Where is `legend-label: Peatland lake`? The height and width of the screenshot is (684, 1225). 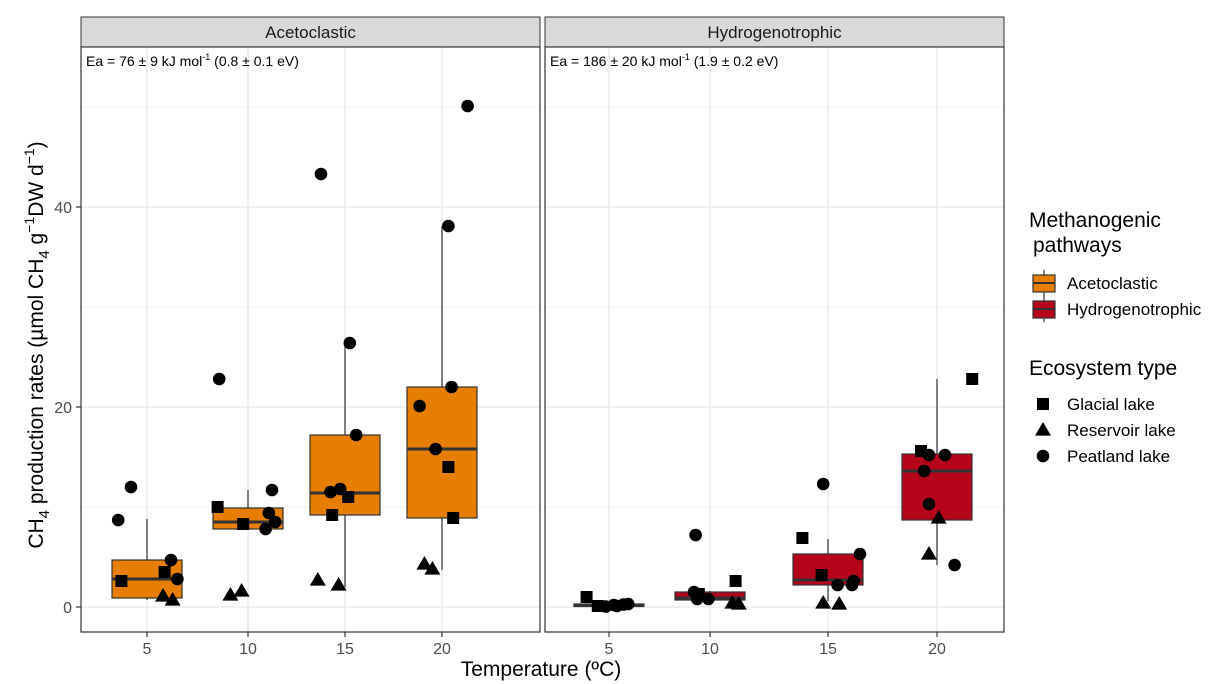 legend-label: Peatland lake is located at coordinates (1118, 456).